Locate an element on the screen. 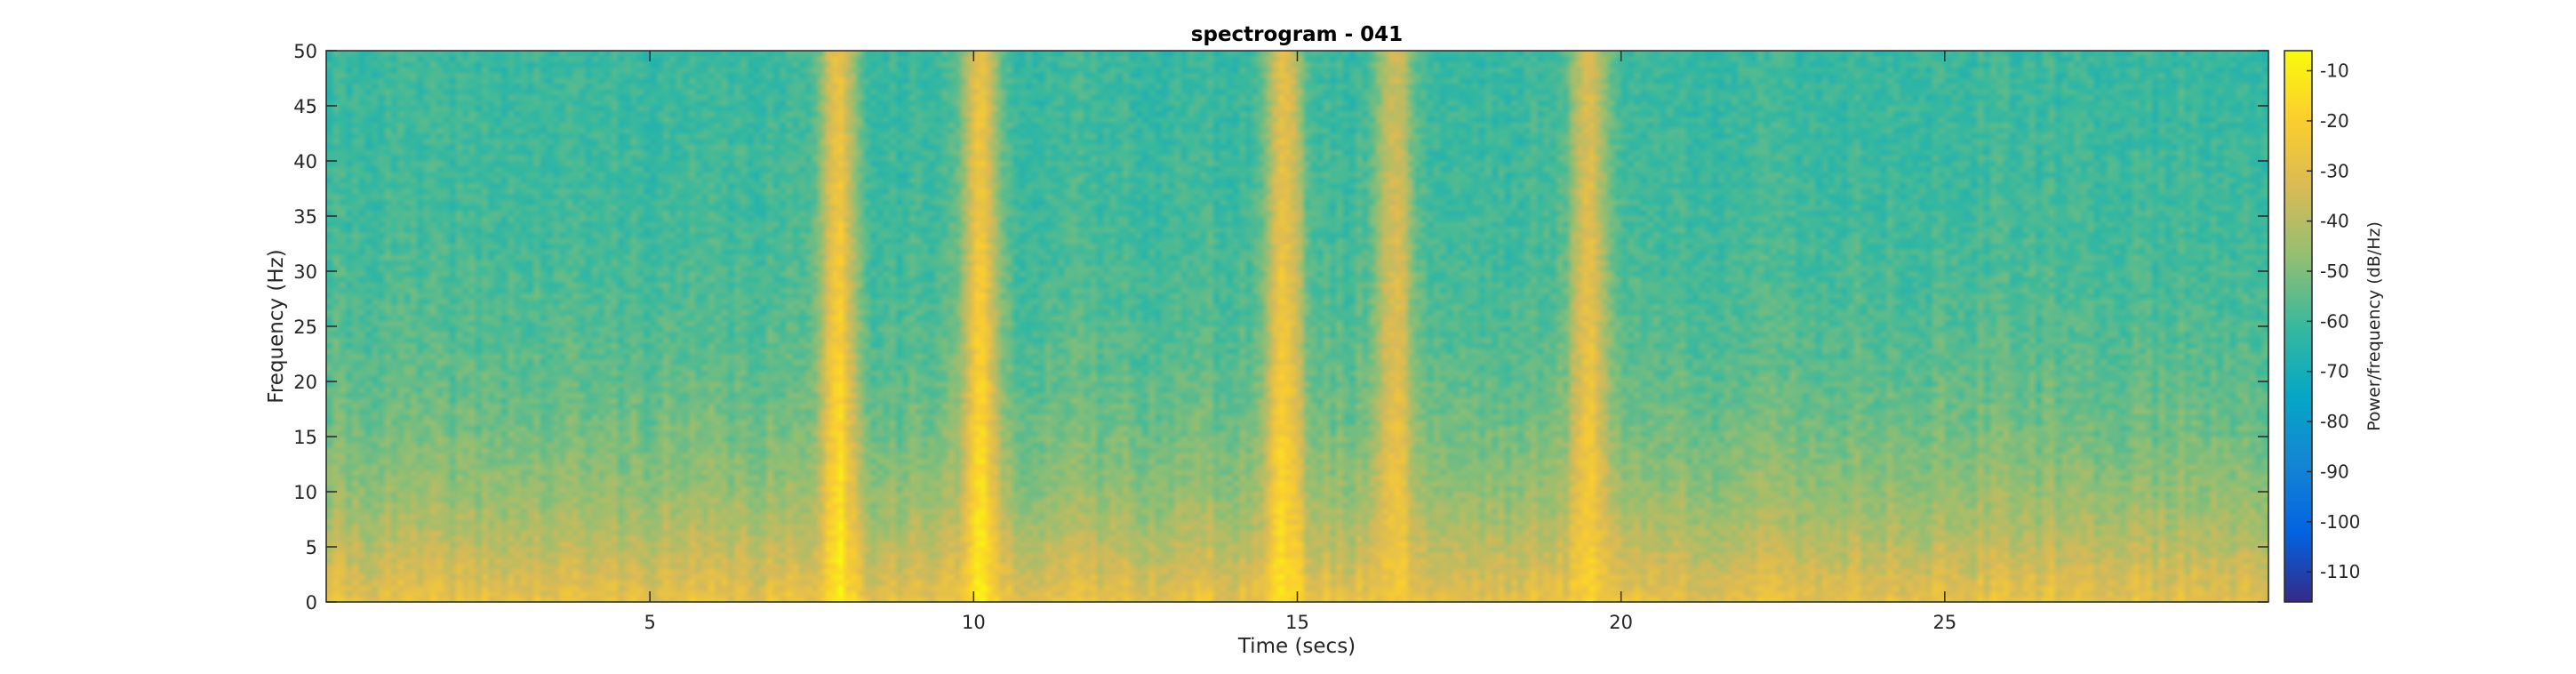 This screenshot has height=674, width=2576. x-tick-label: 25 is located at coordinates (1944, 623).